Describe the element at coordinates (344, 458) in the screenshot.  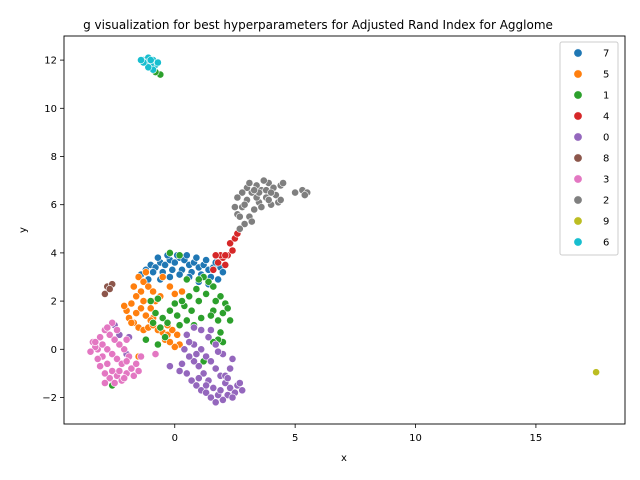
I see `x-axis-label: x` at that location.